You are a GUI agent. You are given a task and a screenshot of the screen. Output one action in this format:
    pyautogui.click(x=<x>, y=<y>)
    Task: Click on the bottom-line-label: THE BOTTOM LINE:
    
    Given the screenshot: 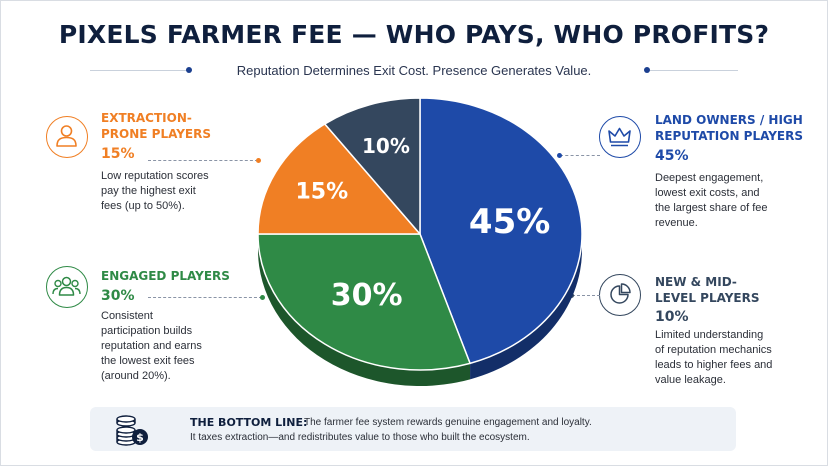 What is the action you would take?
    pyautogui.click(x=249, y=422)
    